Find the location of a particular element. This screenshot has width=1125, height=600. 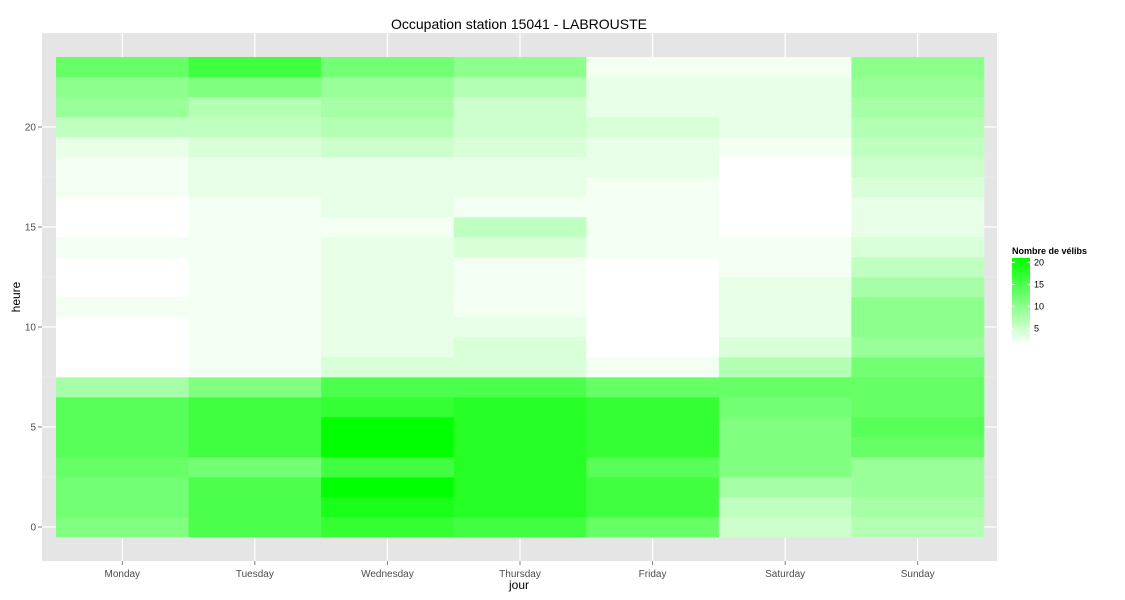

x-axis-title: jour is located at coordinates (518, 585).